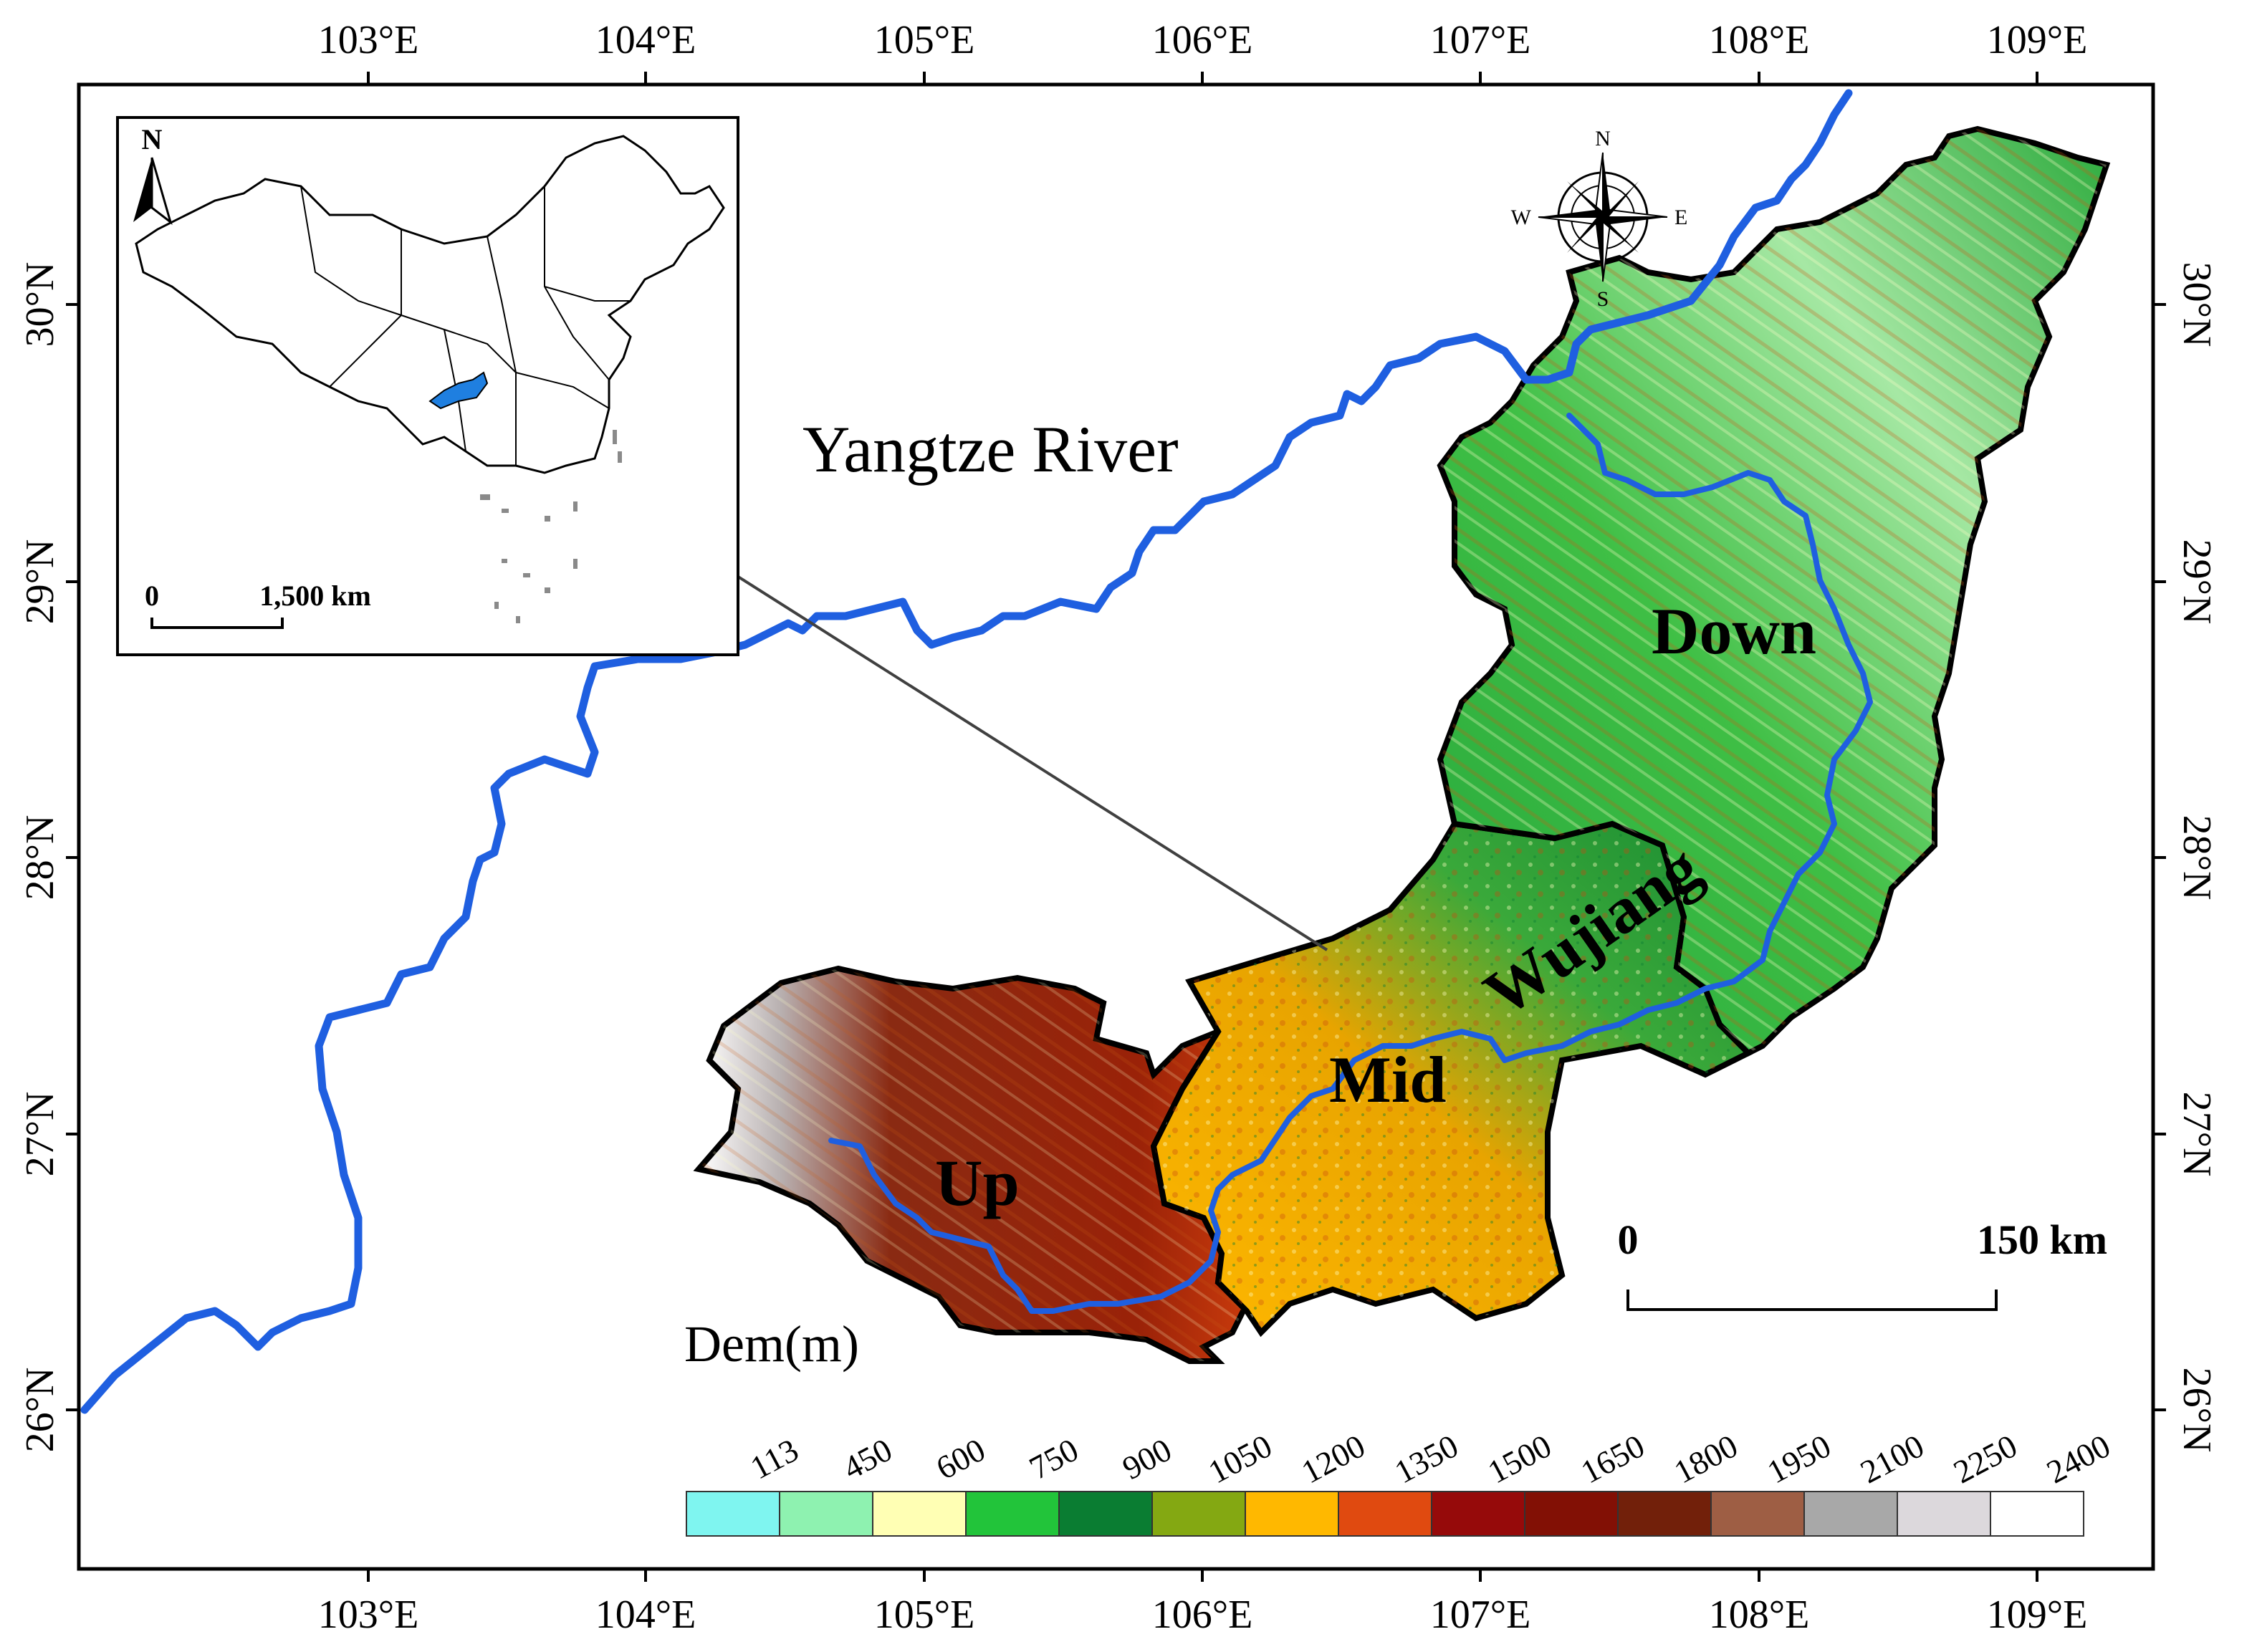 The height and width of the screenshot is (1652, 2252). Describe the element at coordinates (1451, 1078) in the screenshot. I see `sub-basin-mid-texture` at that location.